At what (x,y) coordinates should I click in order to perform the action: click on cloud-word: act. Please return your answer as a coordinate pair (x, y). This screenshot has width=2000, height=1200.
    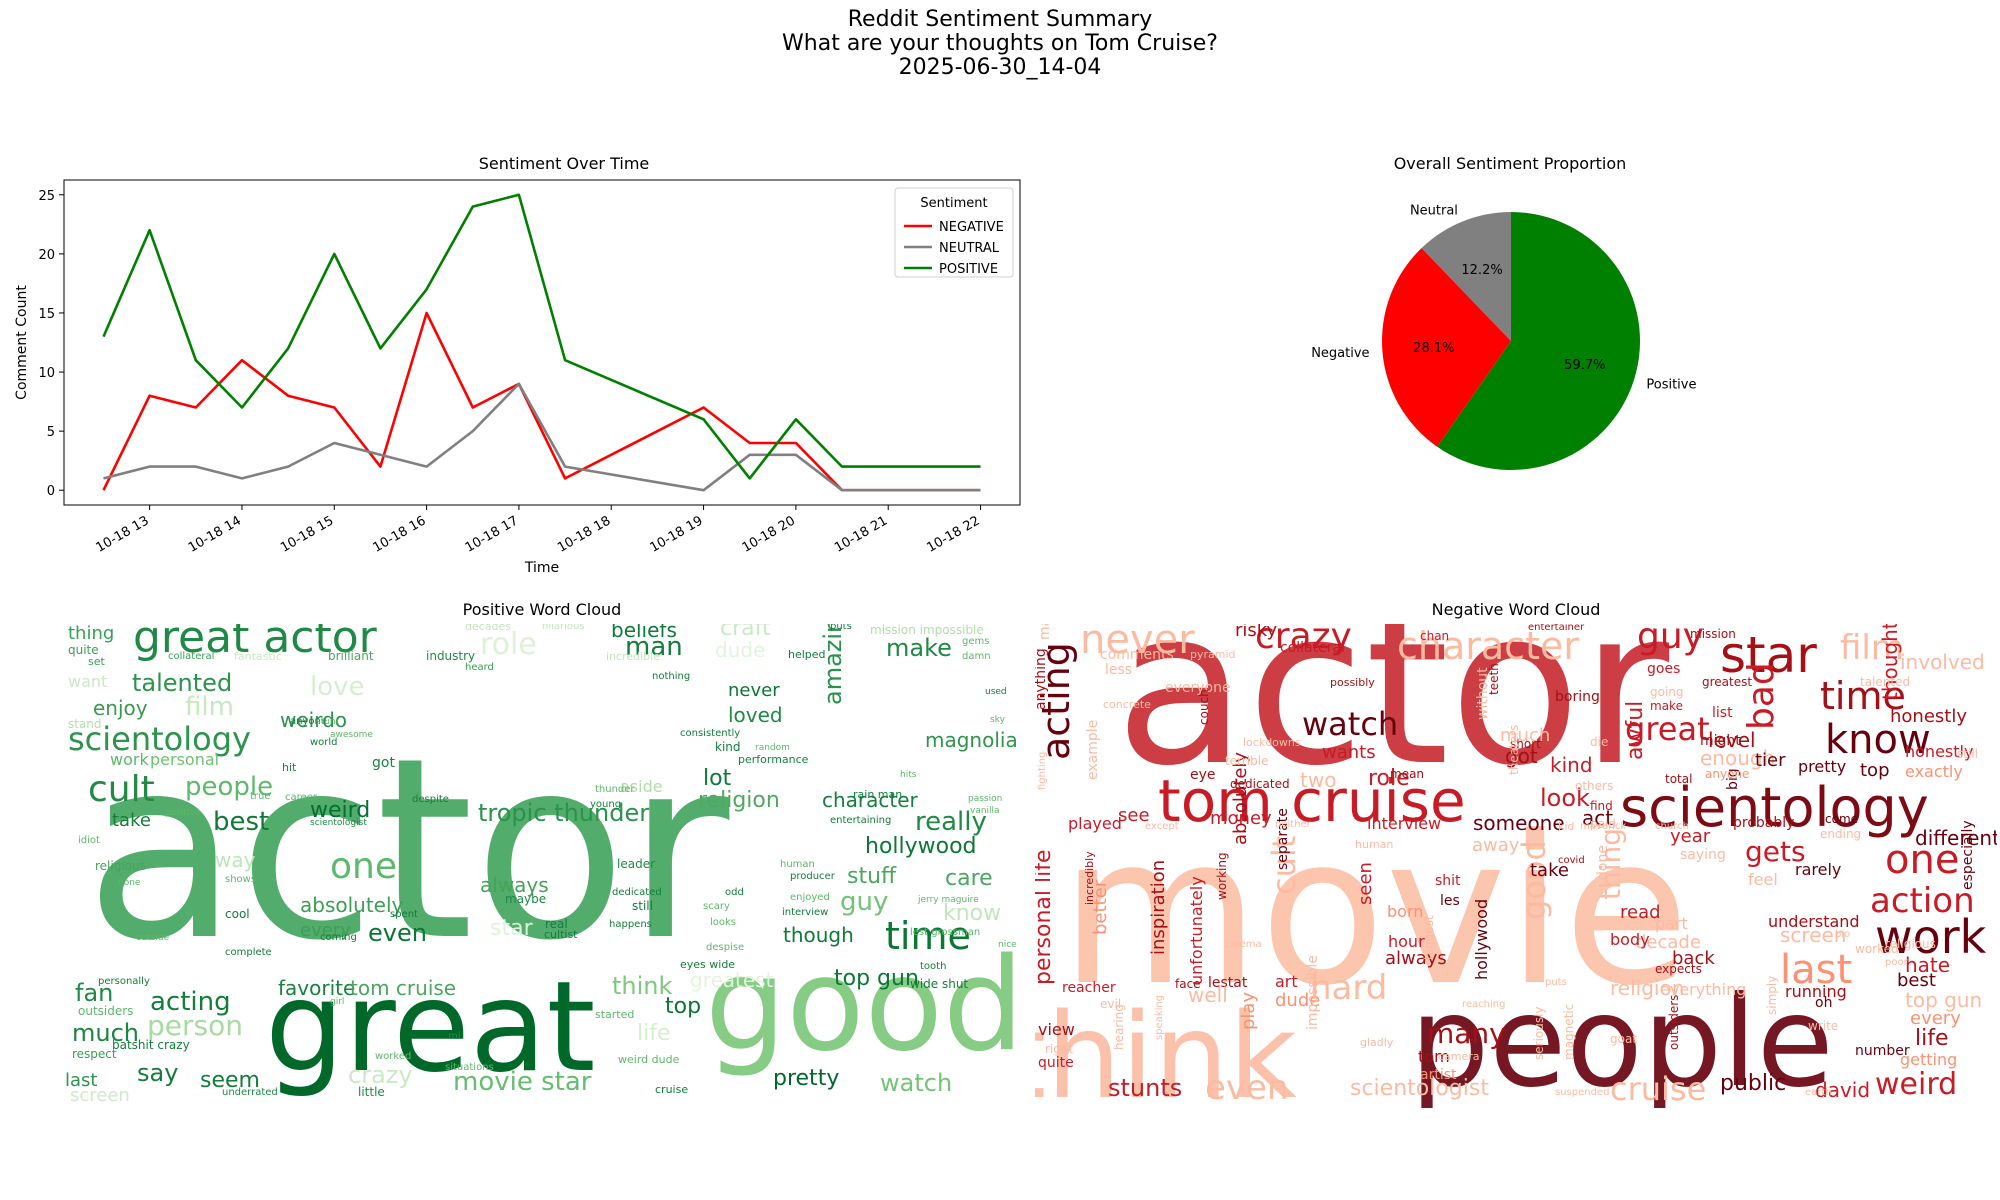
    Looking at the image, I should click on (1598, 818).